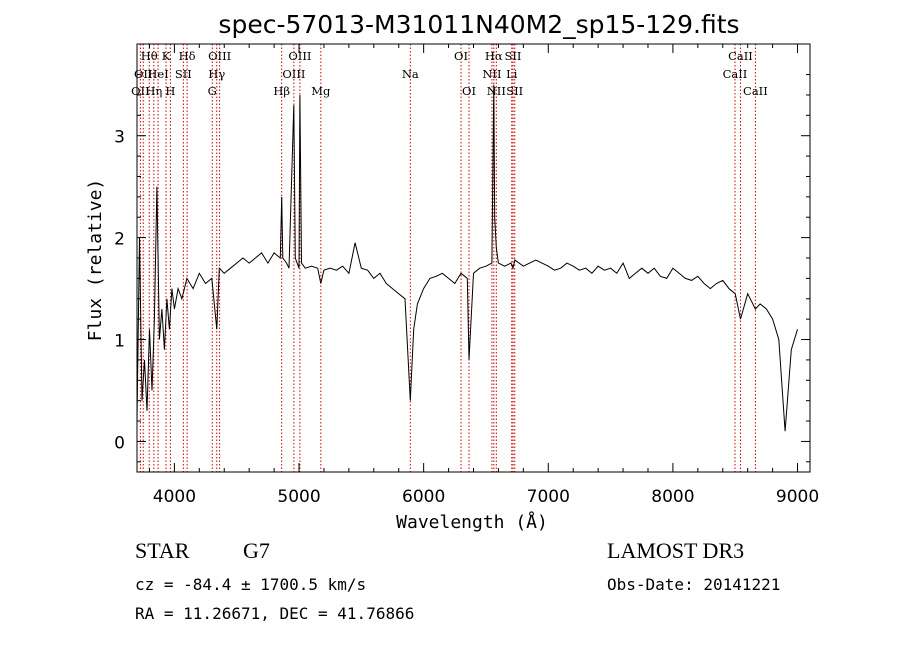 The image size is (900, 649). Describe the element at coordinates (472, 522) in the screenshot. I see `x-axis-label: Wavelength (Å)` at that location.